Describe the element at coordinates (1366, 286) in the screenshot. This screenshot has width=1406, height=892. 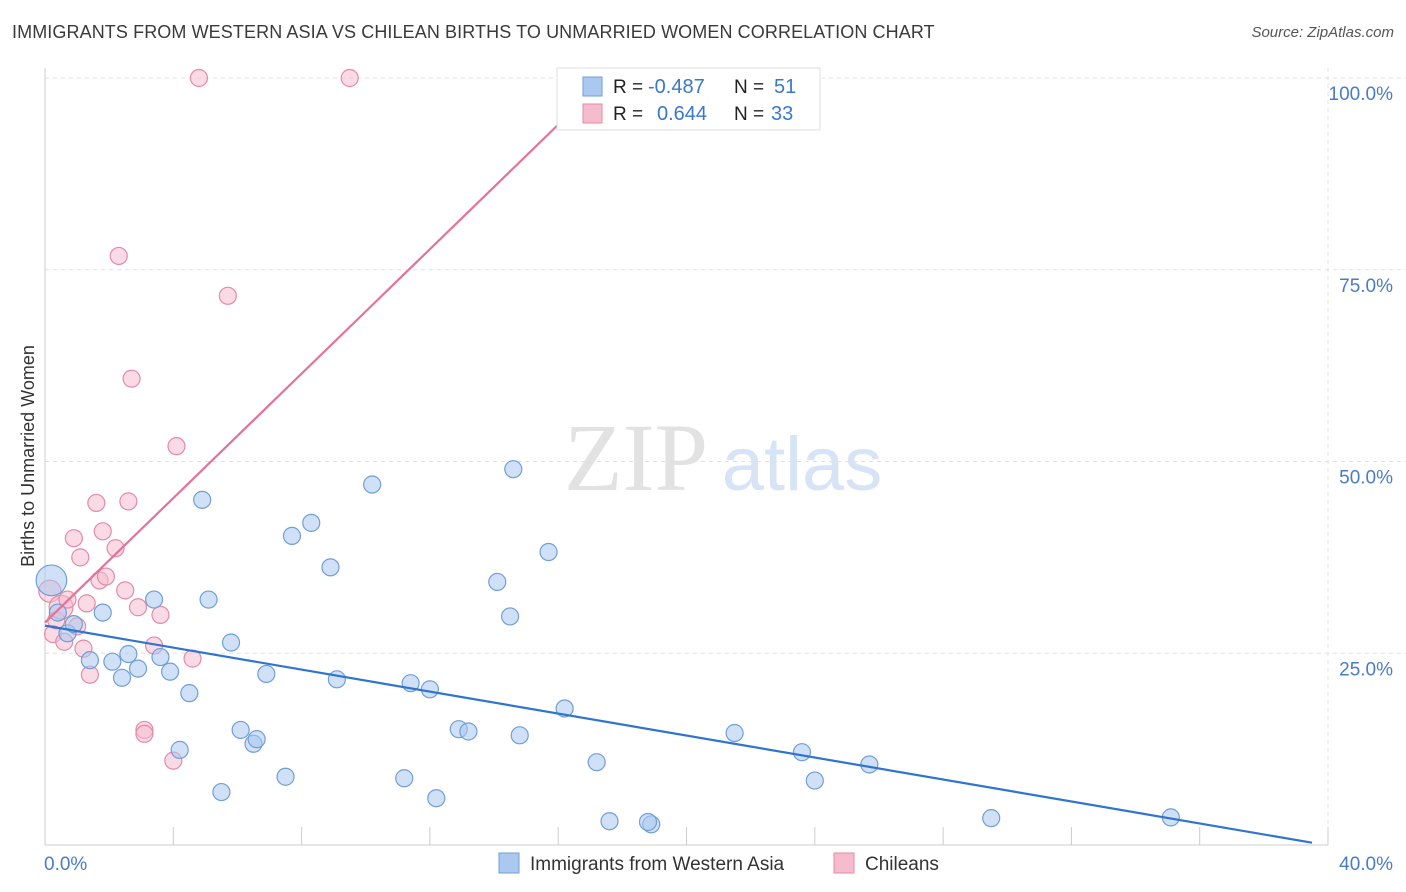
I see `y-tick-label-1: 75.0%` at that location.